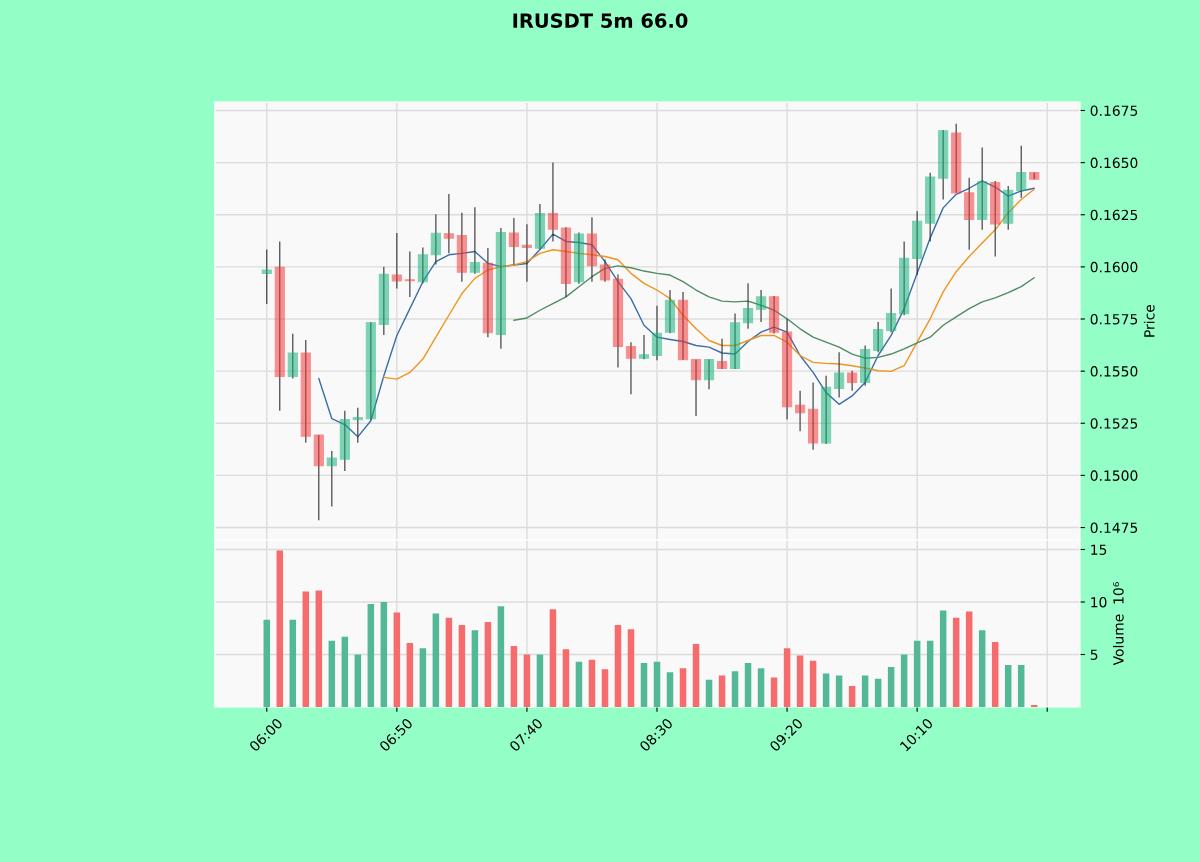 The width and height of the screenshot is (1200, 862). I want to click on y-tick-label: 15, so click(1099, 549).